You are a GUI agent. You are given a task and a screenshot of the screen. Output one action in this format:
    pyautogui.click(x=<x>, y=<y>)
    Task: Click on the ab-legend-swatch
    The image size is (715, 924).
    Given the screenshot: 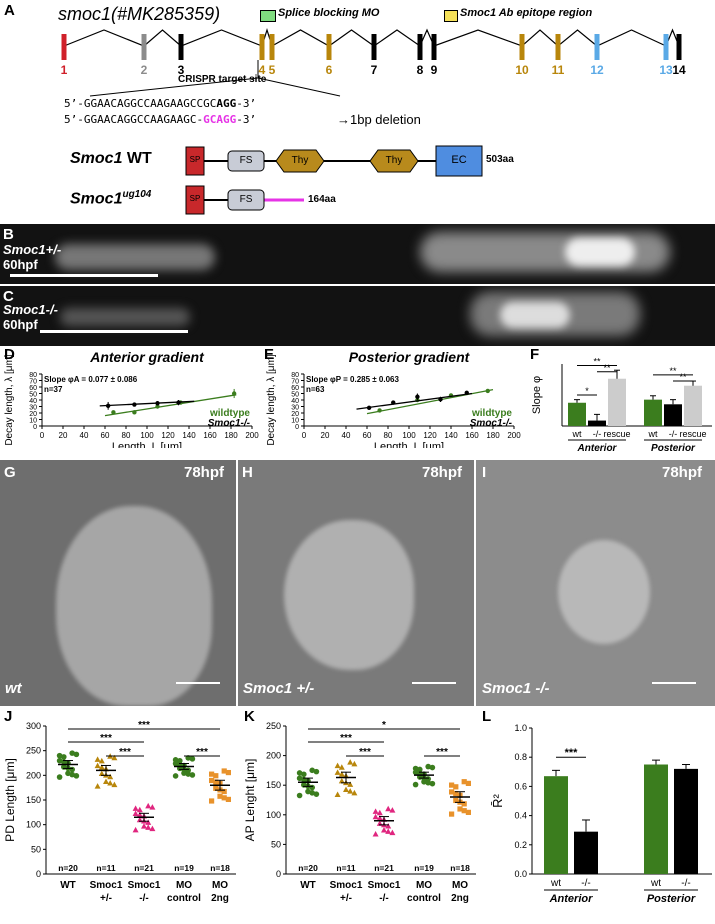 What is the action you would take?
    pyautogui.click(x=451, y=16)
    